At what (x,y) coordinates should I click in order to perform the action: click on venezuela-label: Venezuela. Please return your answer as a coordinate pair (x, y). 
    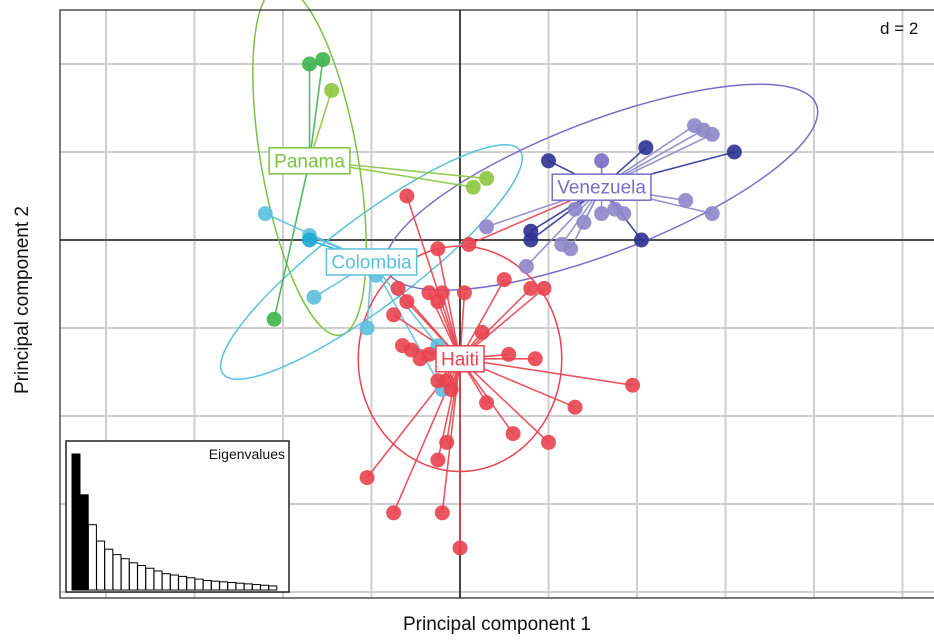
    Looking at the image, I should click on (601, 187).